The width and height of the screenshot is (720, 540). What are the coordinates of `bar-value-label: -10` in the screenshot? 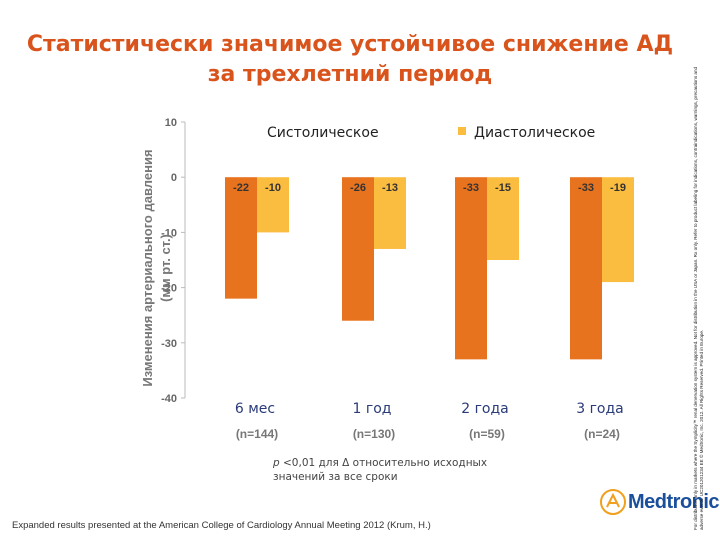 It's located at (273, 188).